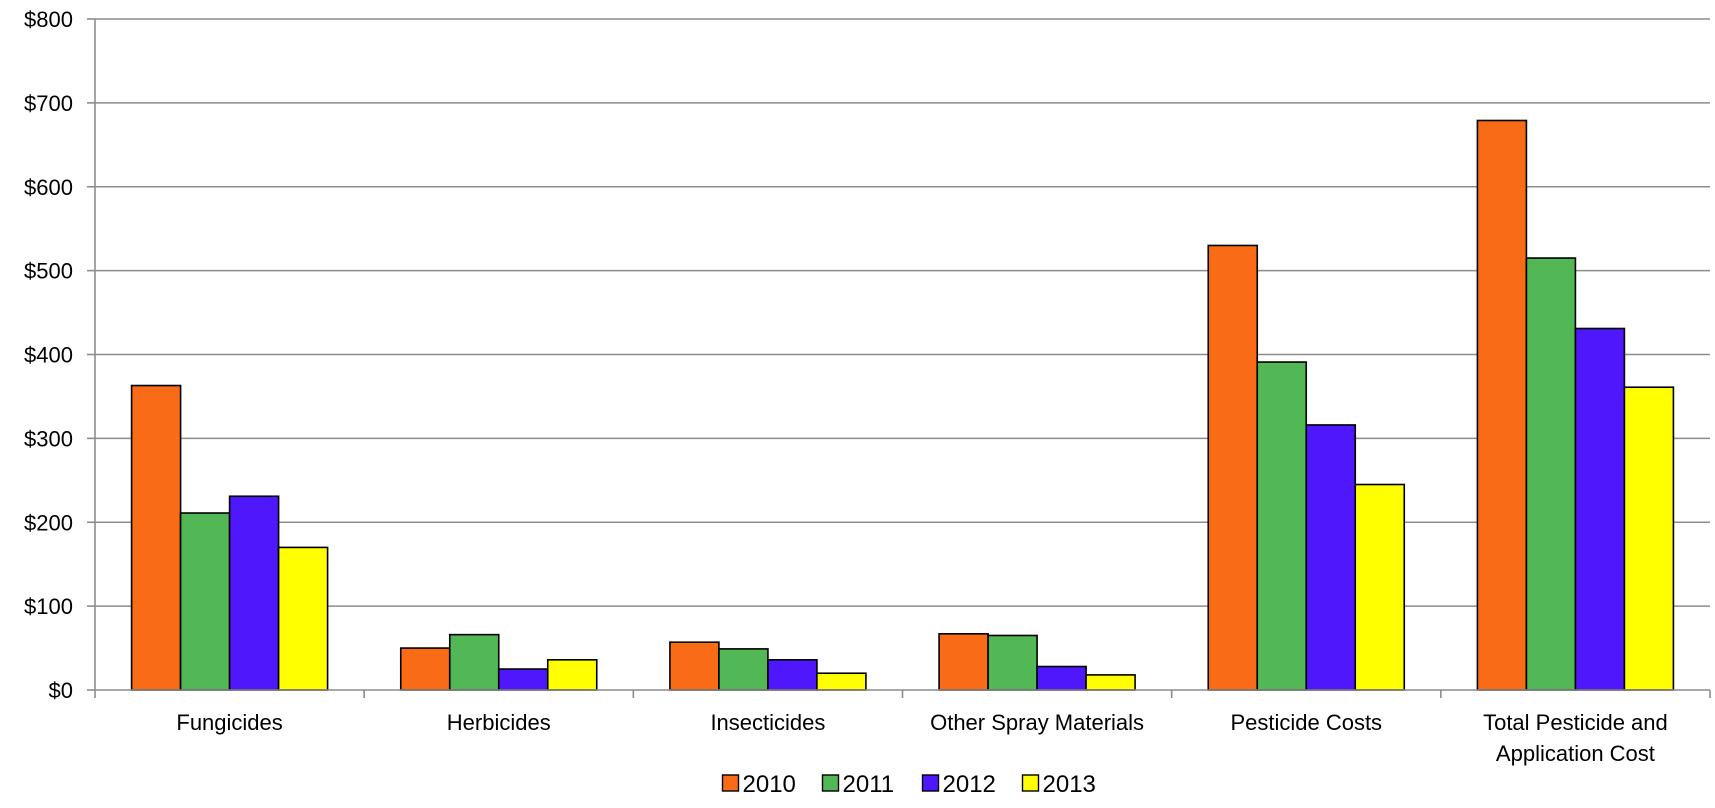 The height and width of the screenshot is (808, 1715). I want to click on bar-2012-fungicides, so click(254, 593).